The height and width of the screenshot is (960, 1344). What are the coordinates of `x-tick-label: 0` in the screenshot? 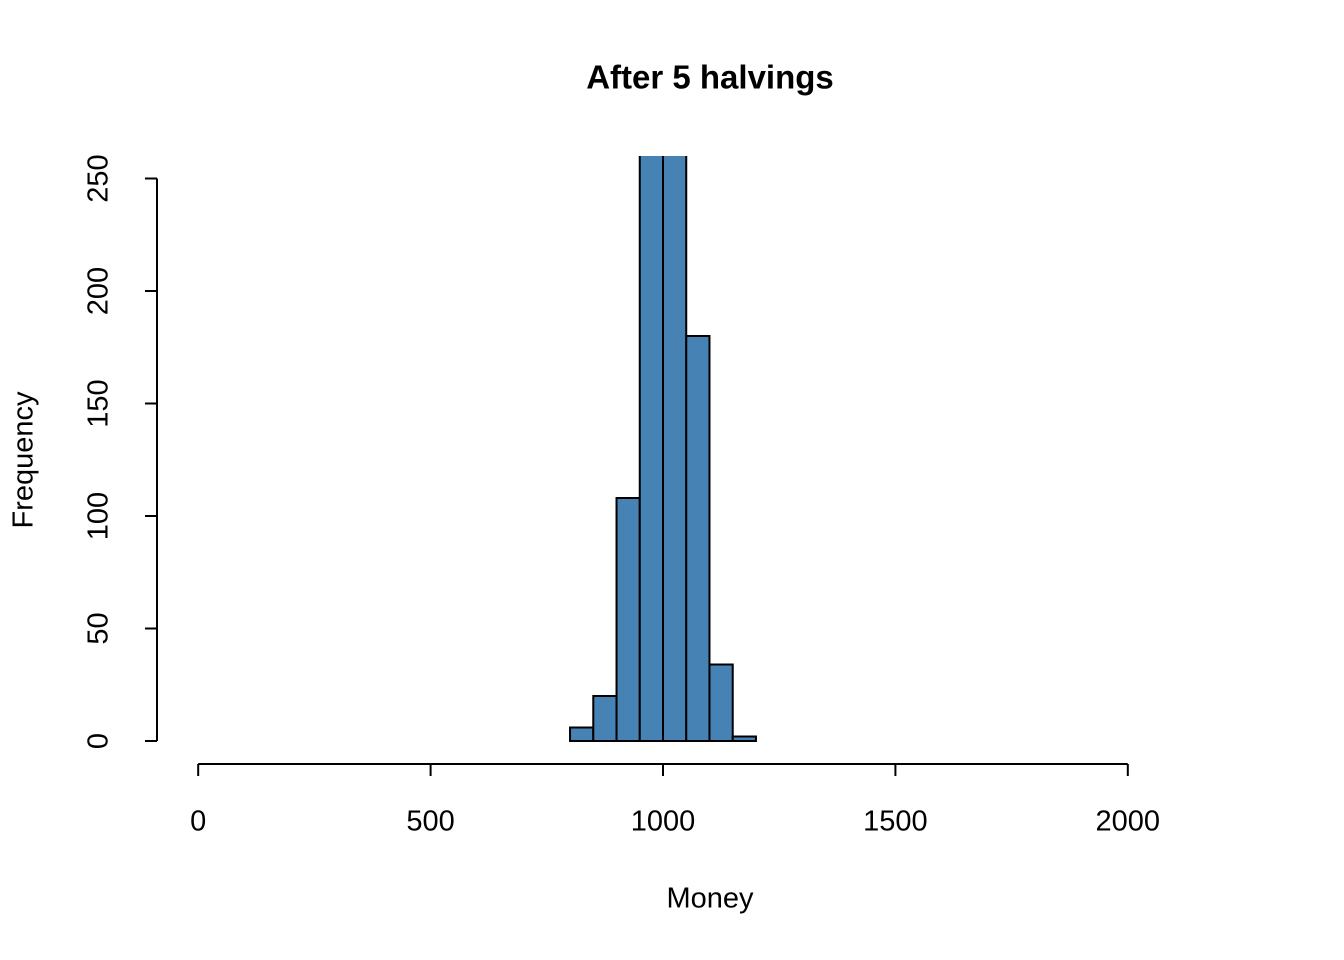 It's located at (198, 822).